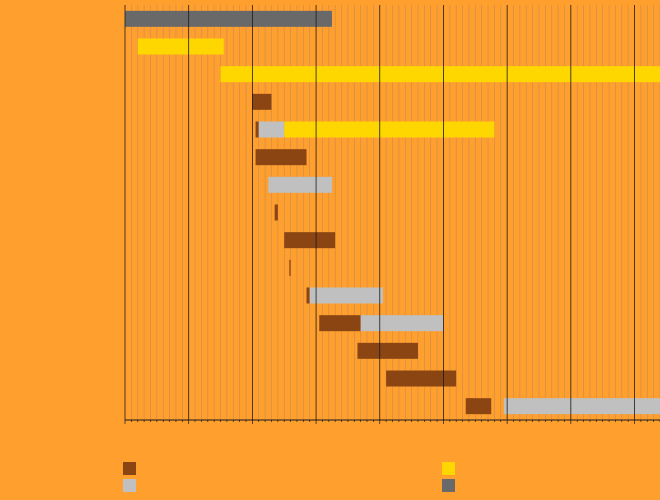 This screenshot has height=500, width=660. I want to click on legend, so click(289, 477).